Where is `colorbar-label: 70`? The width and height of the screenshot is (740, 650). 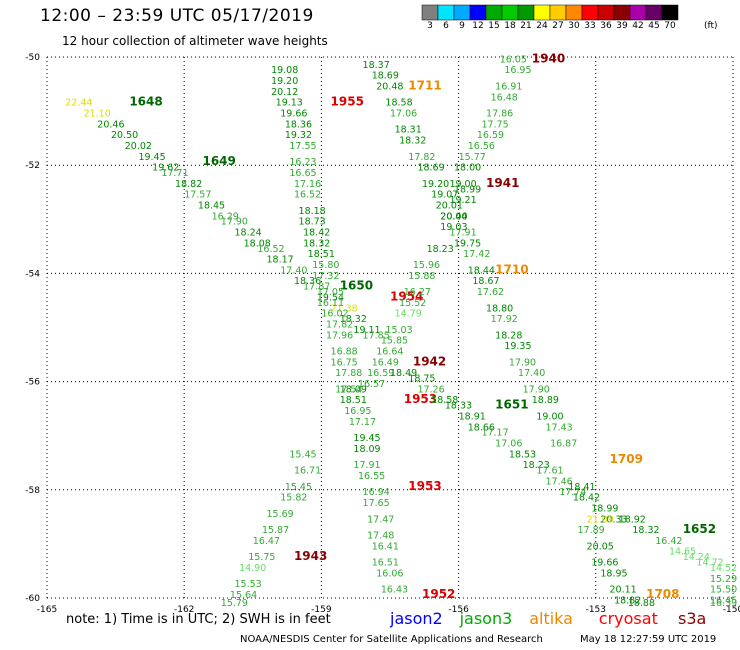
colorbar-label: 70 is located at coordinates (670, 26).